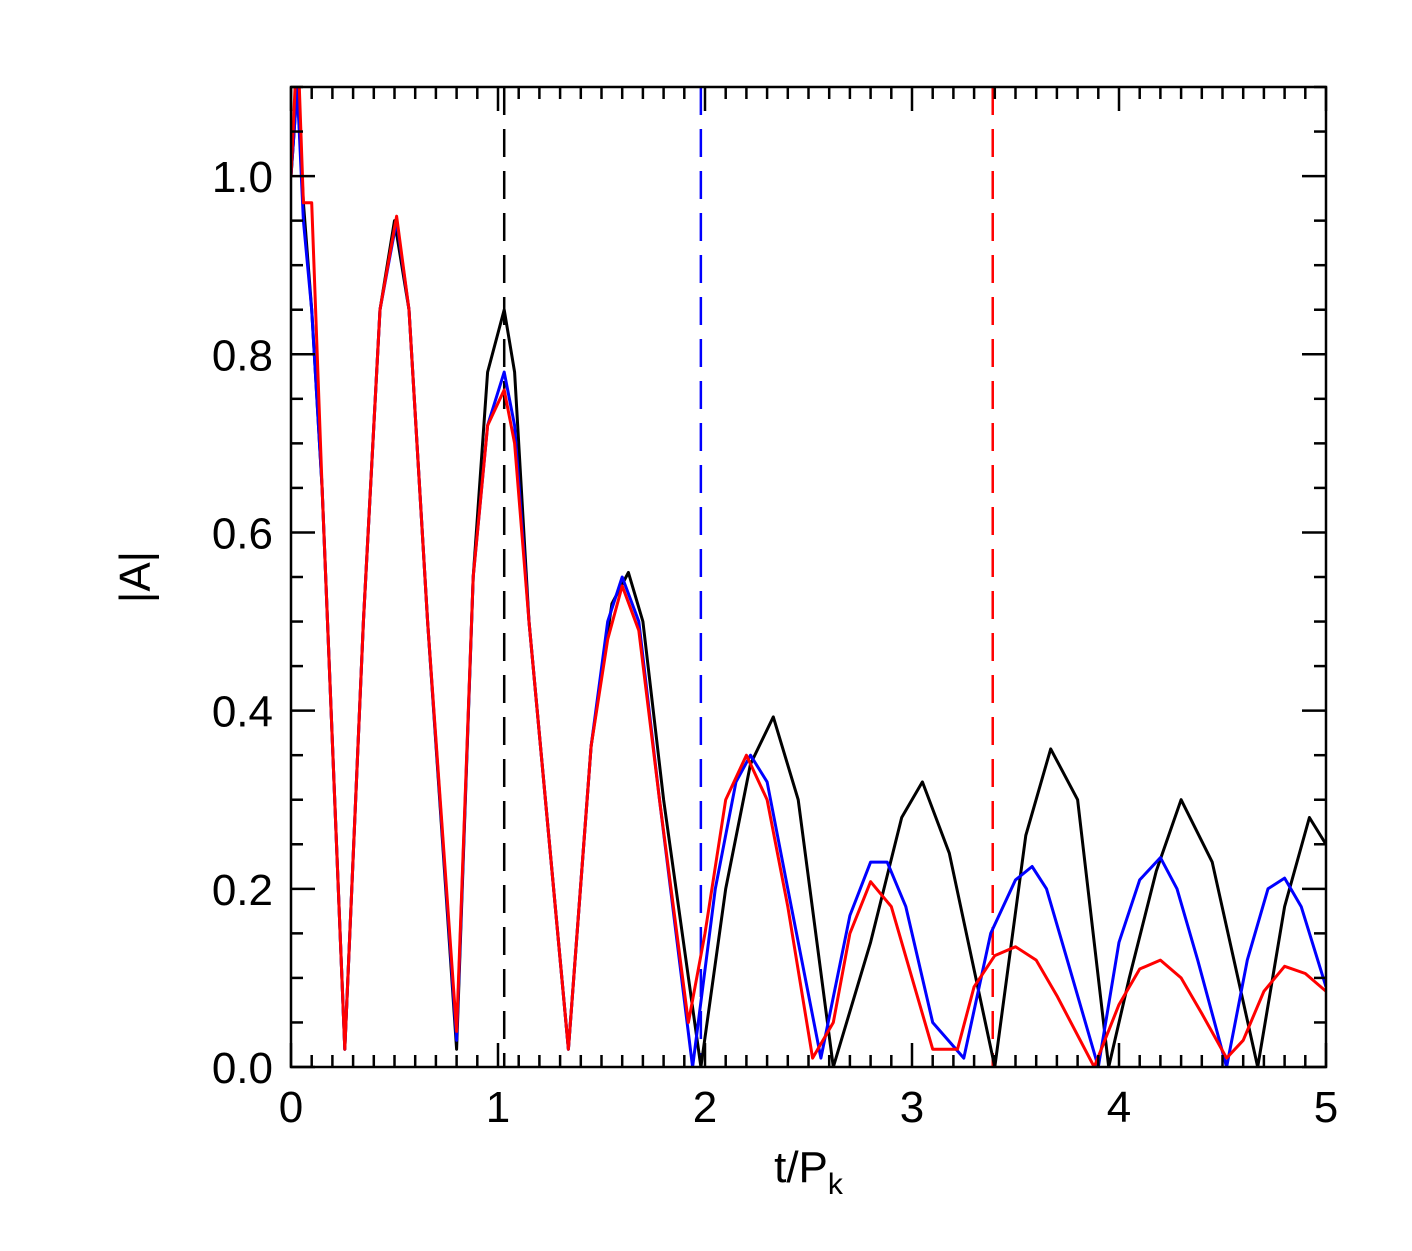 Image resolution: width=1412 pixels, height=1251 pixels. I want to click on x-axis-label-subscript: k, so click(836, 1184).